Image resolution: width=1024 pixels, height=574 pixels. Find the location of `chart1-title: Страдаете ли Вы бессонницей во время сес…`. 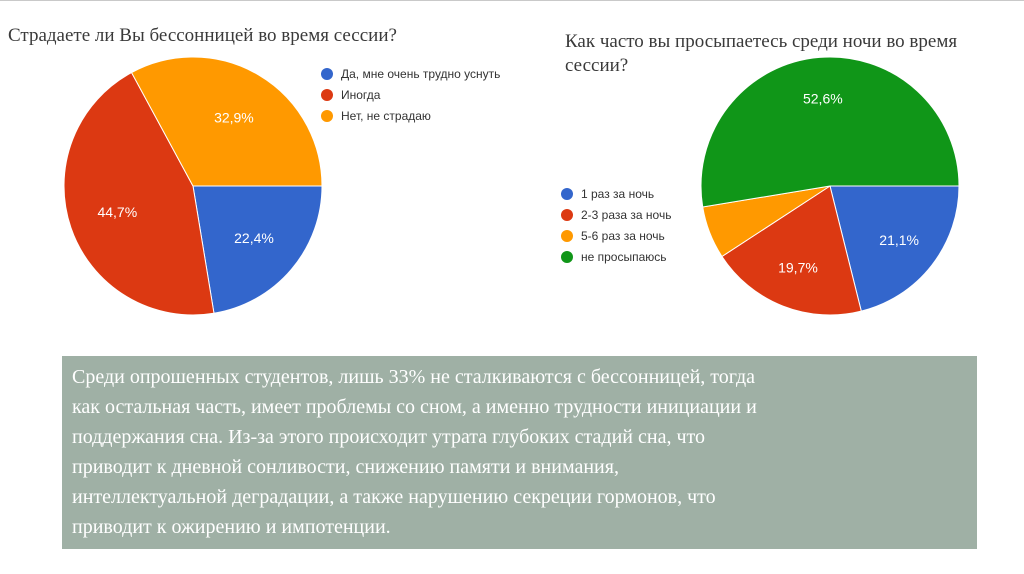

chart1-title: Страдаете ли Вы бессонницей во время сес… is located at coordinates (202, 35).